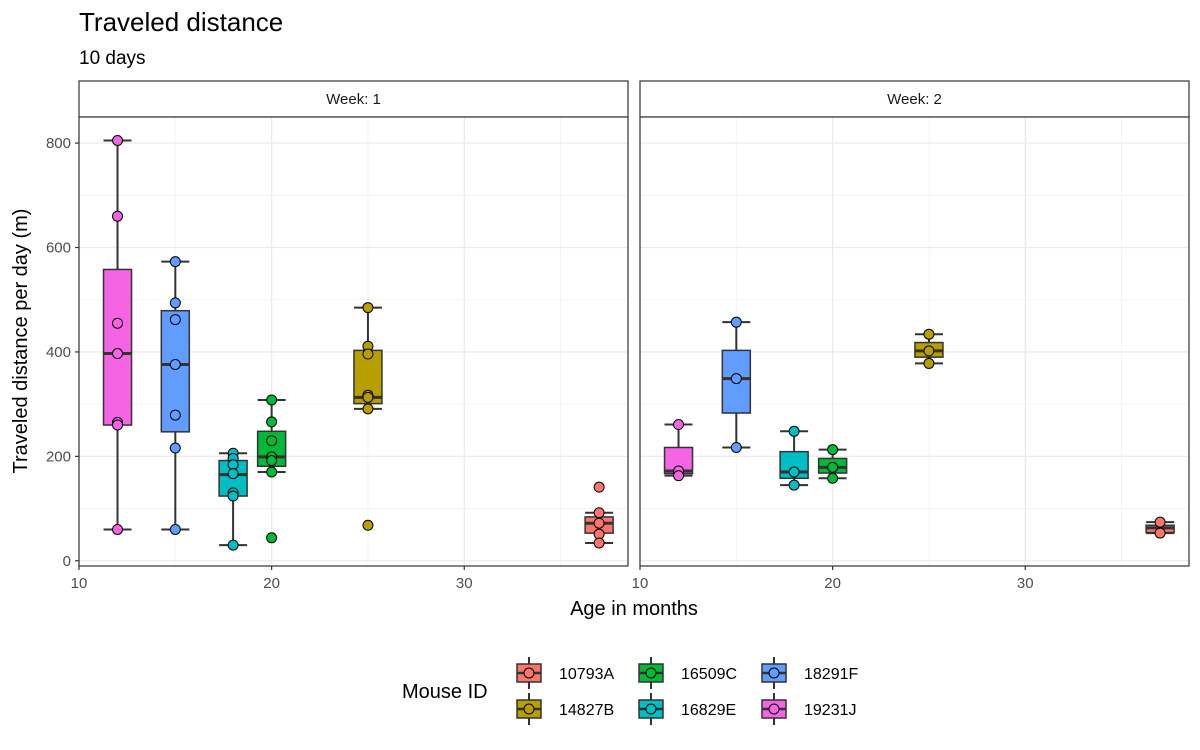 The width and height of the screenshot is (1200, 750). What do you see at coordinates (181, 22) in the screenshot?
I see `chart-title: Traveled distance` at bounding box center [181, 22].